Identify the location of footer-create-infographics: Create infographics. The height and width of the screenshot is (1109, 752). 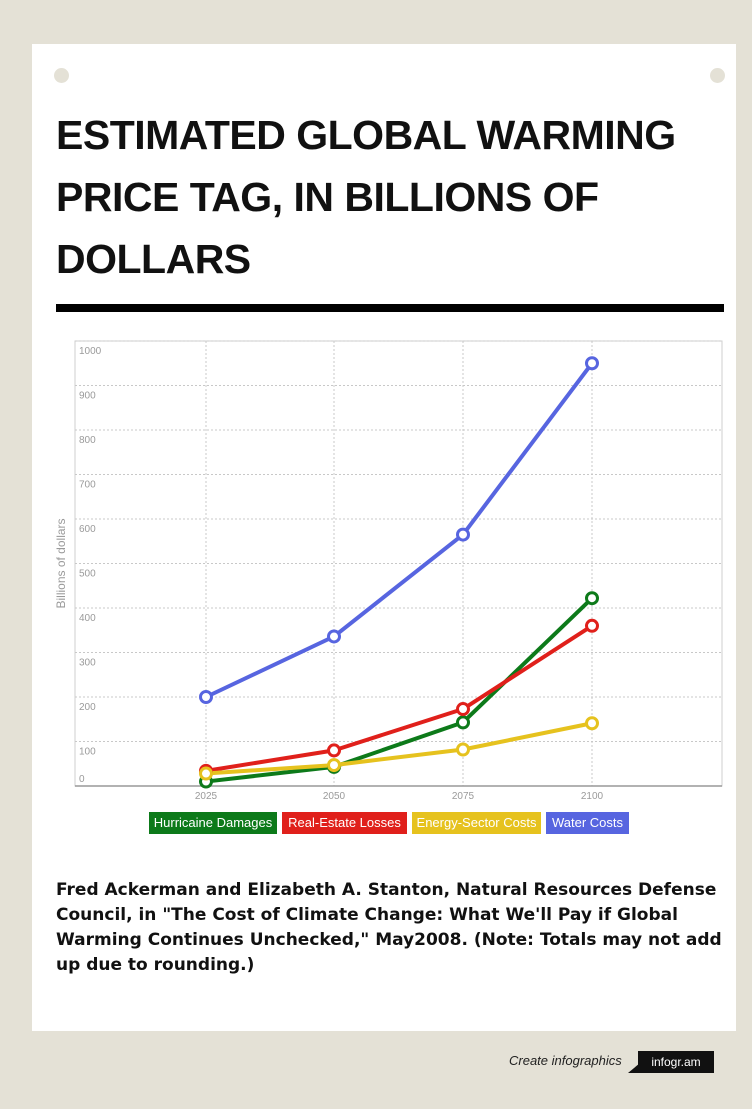
(565, 1060).